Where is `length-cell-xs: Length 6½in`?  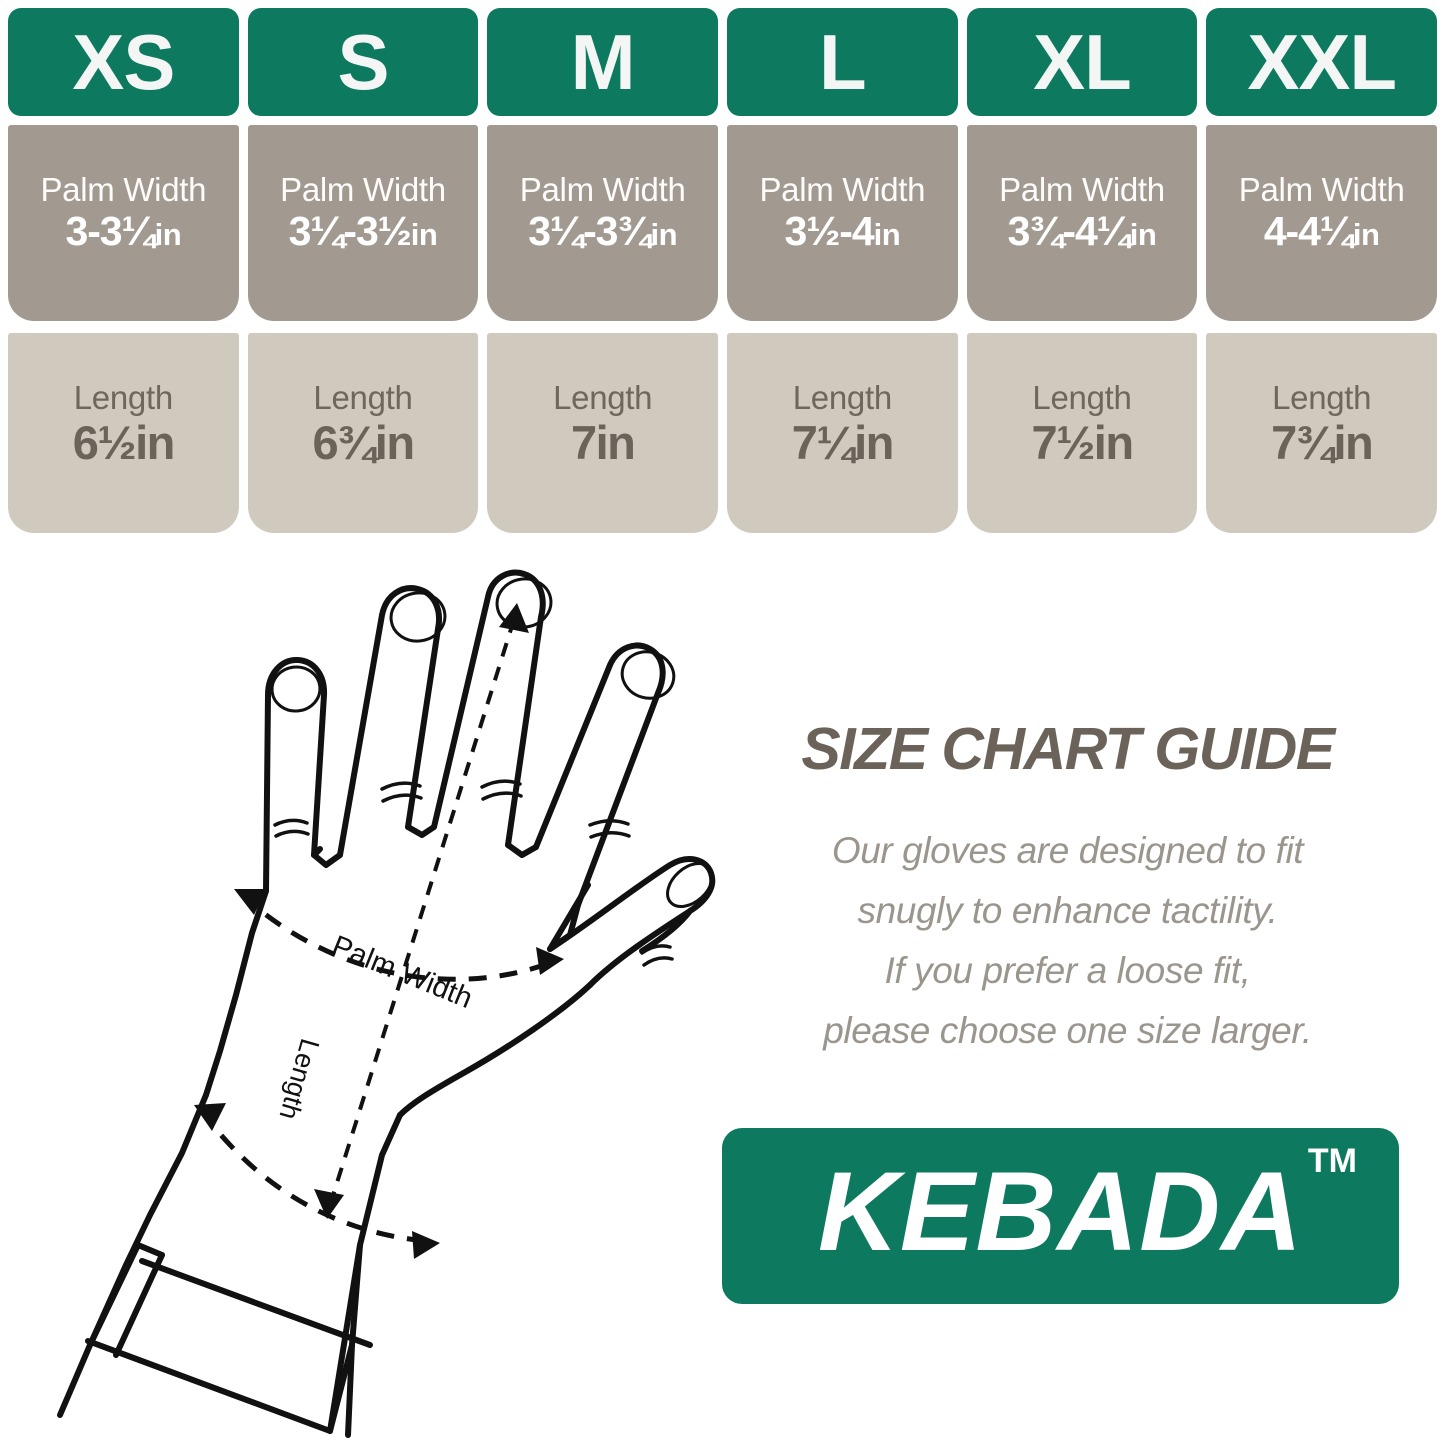 length-cell-xs: Length 6½in is located at coordinates (123, 433).